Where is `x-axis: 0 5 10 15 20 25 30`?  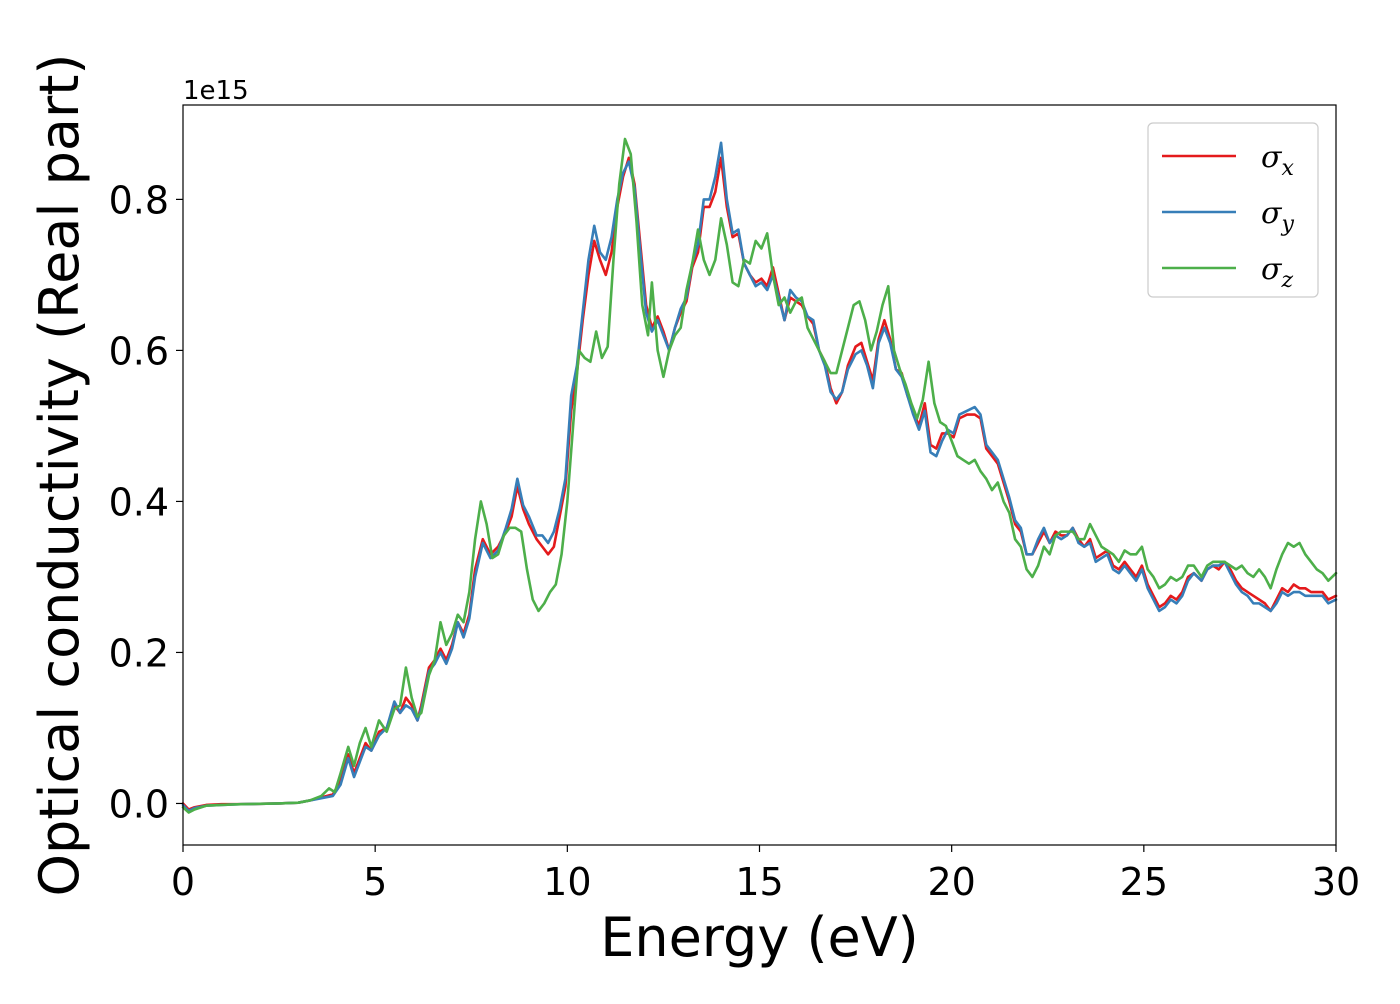 x-axis: 0 5 10 15 20 25 30 is located at coordinates (765, 874).